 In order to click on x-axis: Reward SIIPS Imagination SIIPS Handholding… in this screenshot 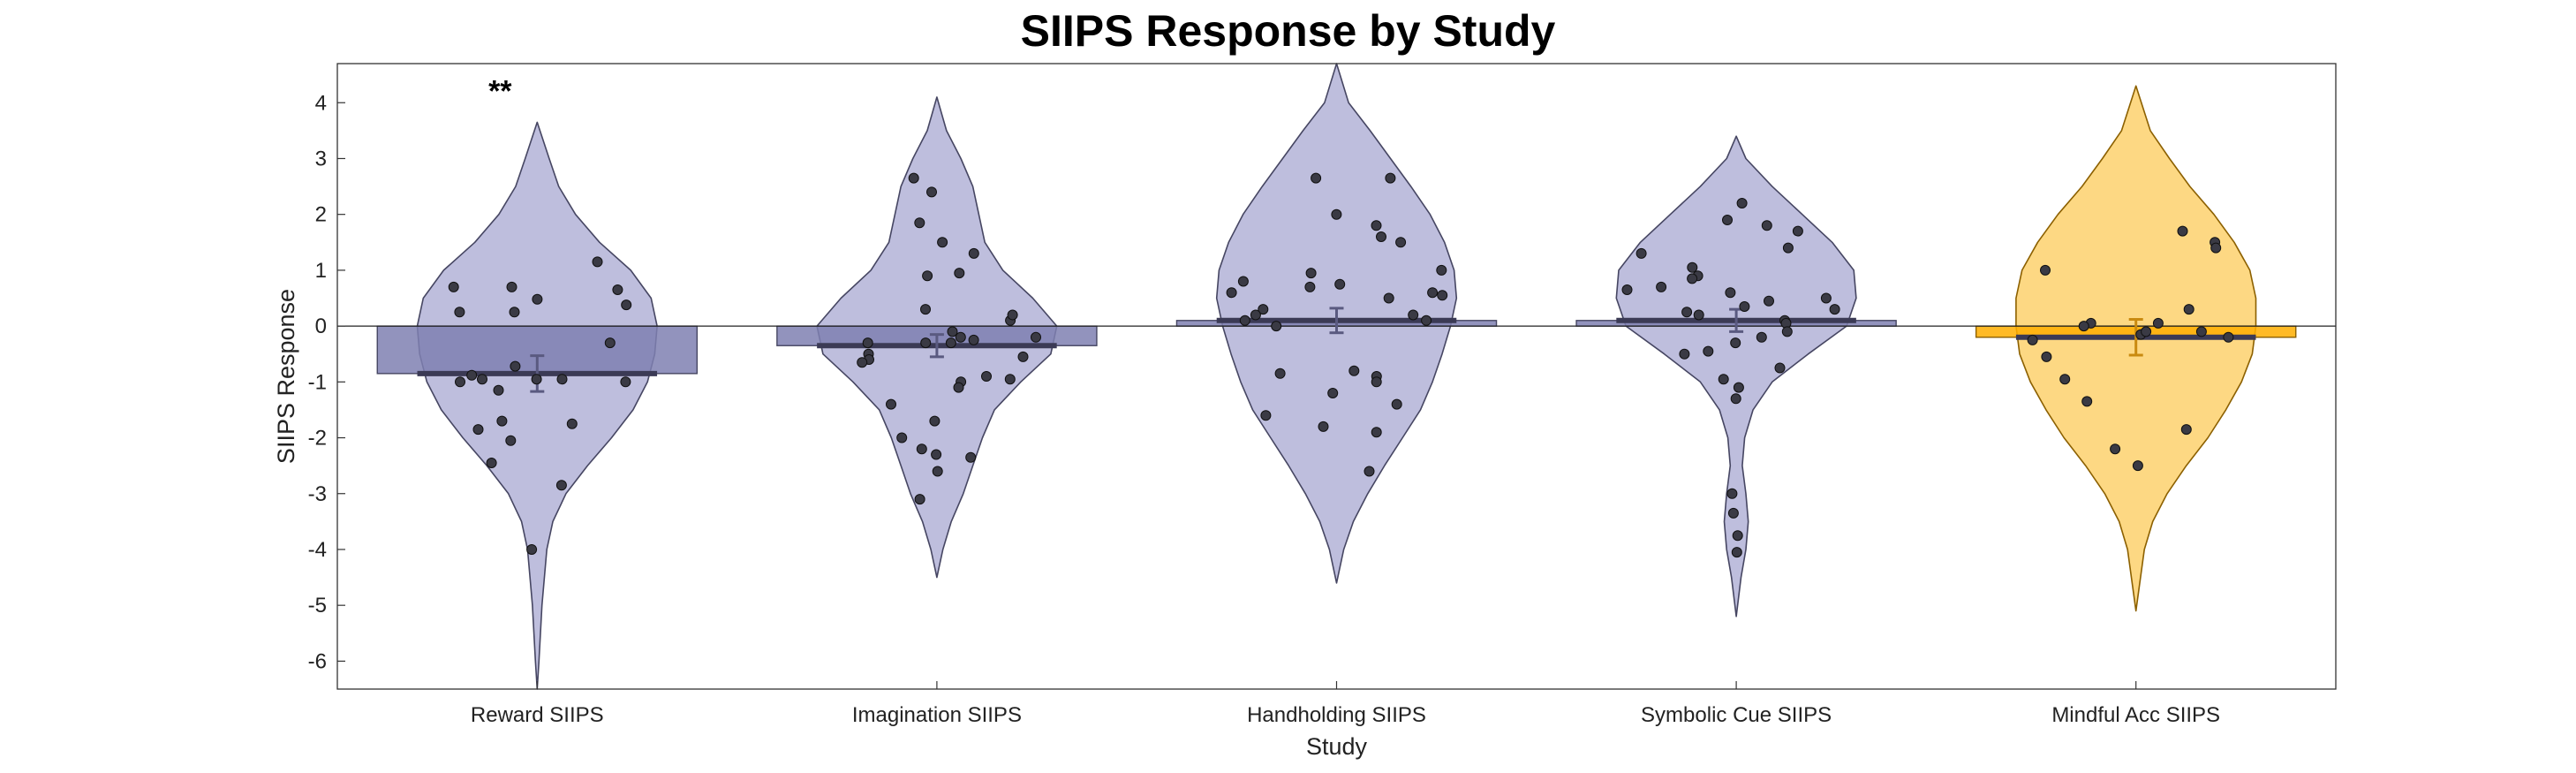, I will do `click(1345, 704)`.